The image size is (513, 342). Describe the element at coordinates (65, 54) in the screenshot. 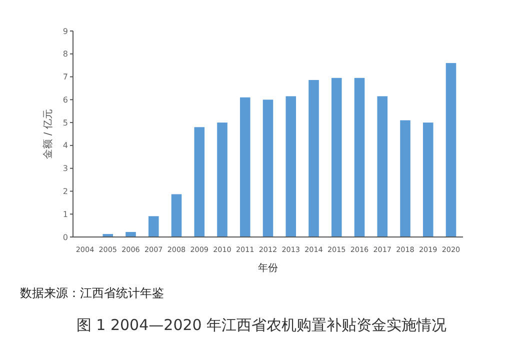

I see `y-tick-label: 8` at that location.